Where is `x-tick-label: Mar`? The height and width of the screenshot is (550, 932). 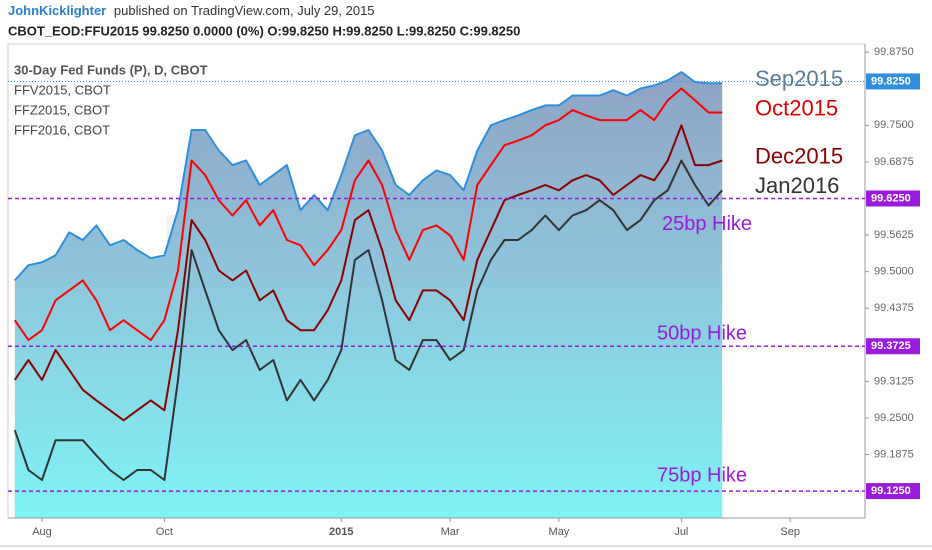 x-tick-label: Mar is located at coordinates (450, 532).